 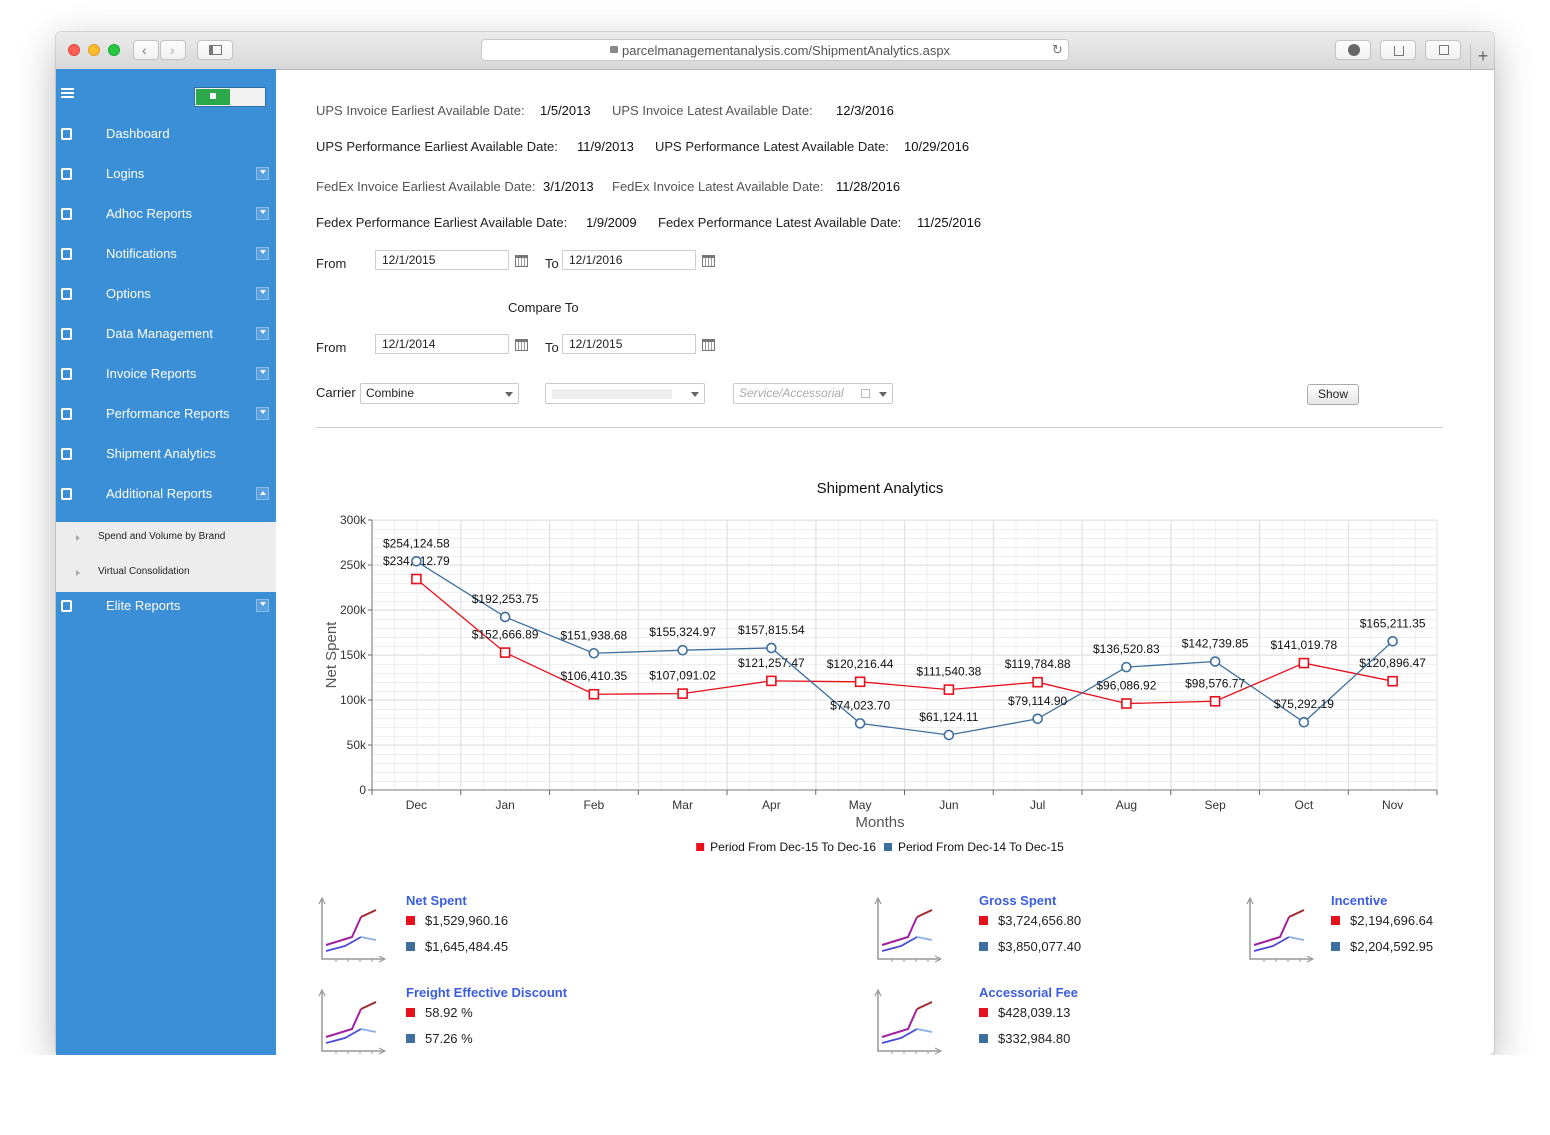 What do you see at coordinates (1037, 701) in the screenshot?
I see `data-label: $79,114.90` at bounding box center [1037, 701].